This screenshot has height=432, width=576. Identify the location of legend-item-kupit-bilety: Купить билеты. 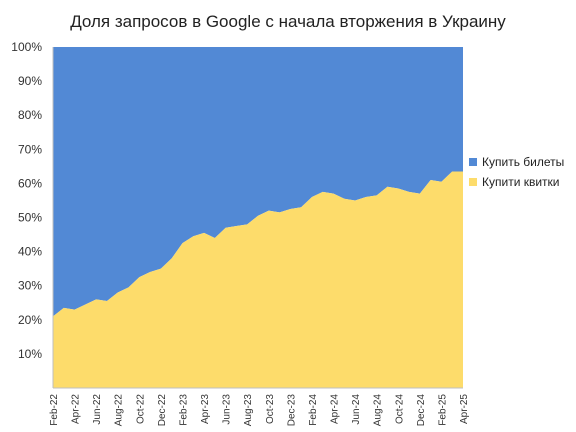
(516, 162).